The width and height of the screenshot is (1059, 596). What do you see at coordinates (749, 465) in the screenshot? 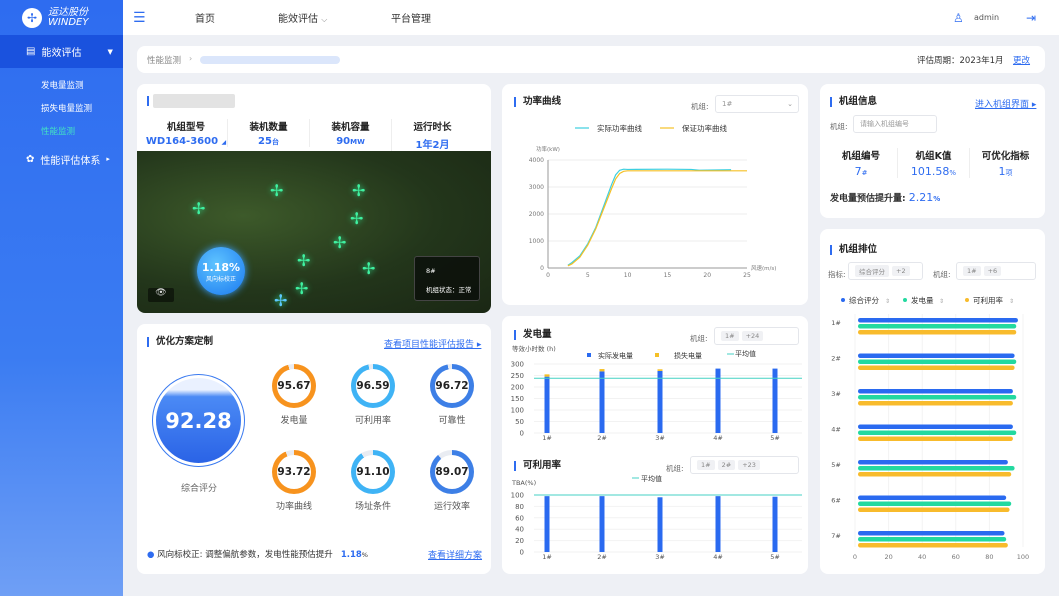
I see `tag: +23` at bounding box center [749, 465].